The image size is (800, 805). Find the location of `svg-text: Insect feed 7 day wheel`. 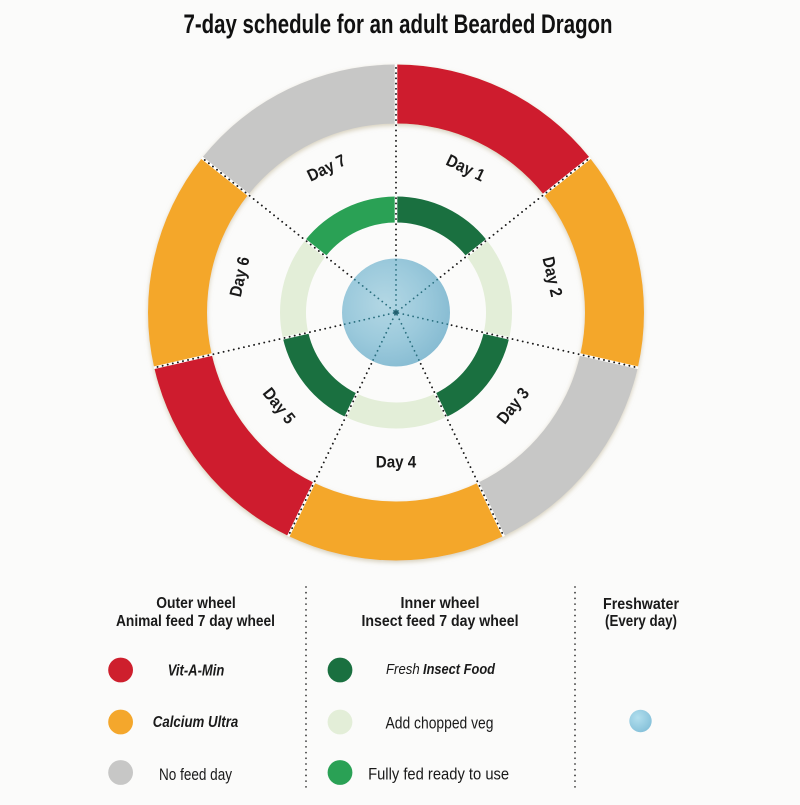

svg-text: Insect feed 7 day wheel is located at coordinates (440, 621).